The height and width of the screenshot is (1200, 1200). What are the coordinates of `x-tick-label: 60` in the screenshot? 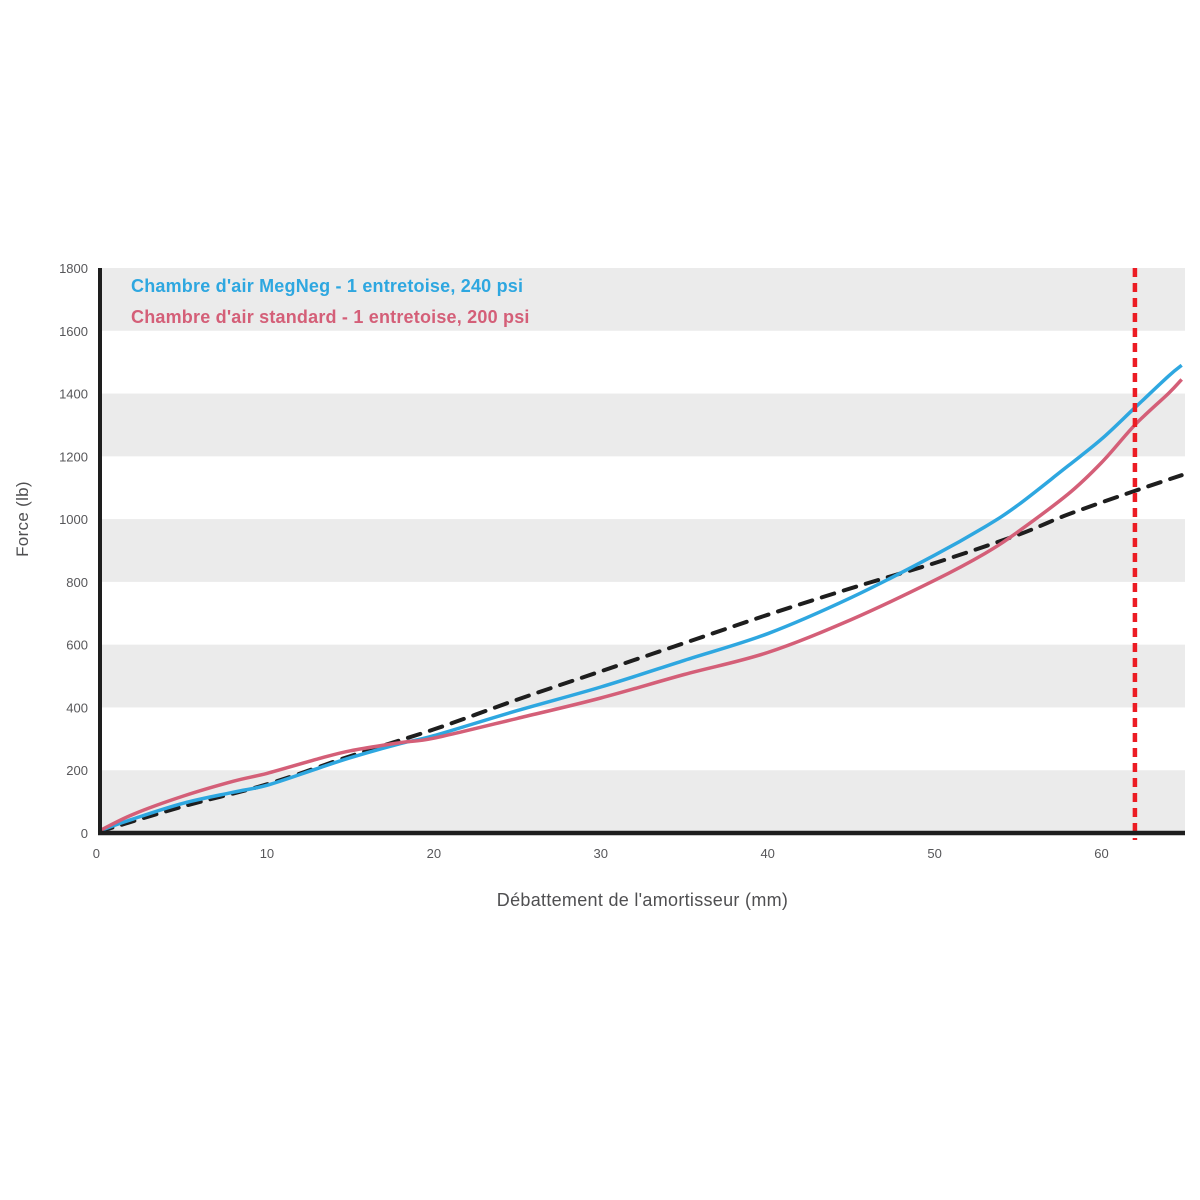 It's located at (1101, 853).